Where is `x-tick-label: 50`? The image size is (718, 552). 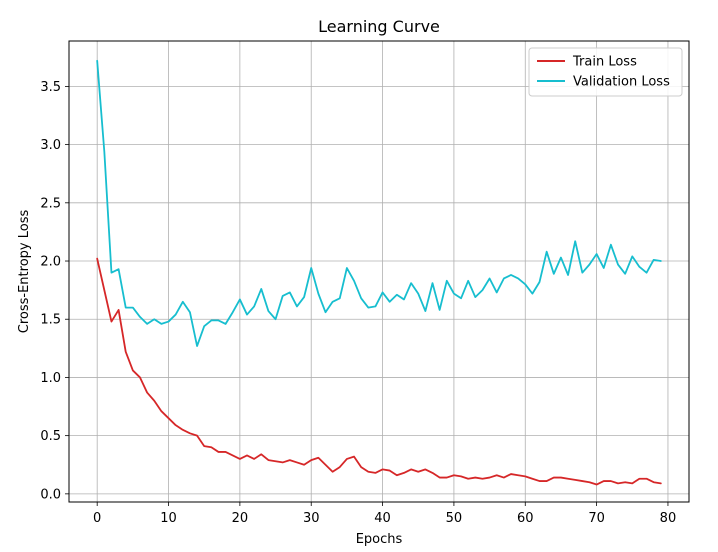
x-tick-label: 50 is located at coordinates (454, 518).